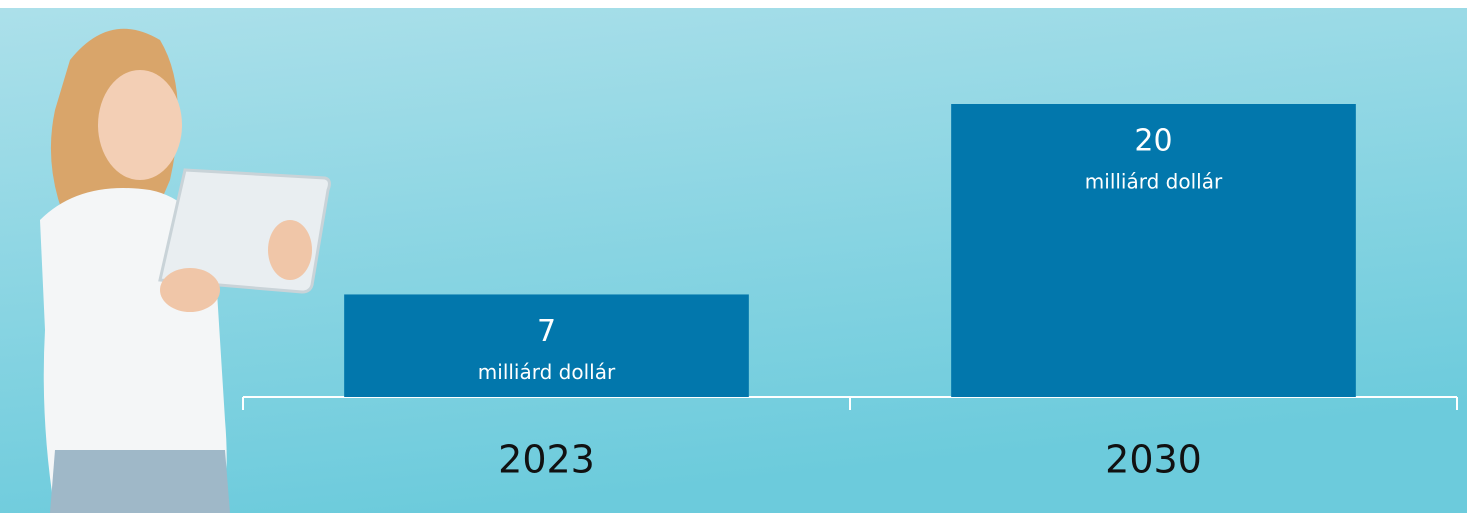 The height and width of the screenshot is (517, 1467). I want to click on value-label: 7, so click(546, 331).